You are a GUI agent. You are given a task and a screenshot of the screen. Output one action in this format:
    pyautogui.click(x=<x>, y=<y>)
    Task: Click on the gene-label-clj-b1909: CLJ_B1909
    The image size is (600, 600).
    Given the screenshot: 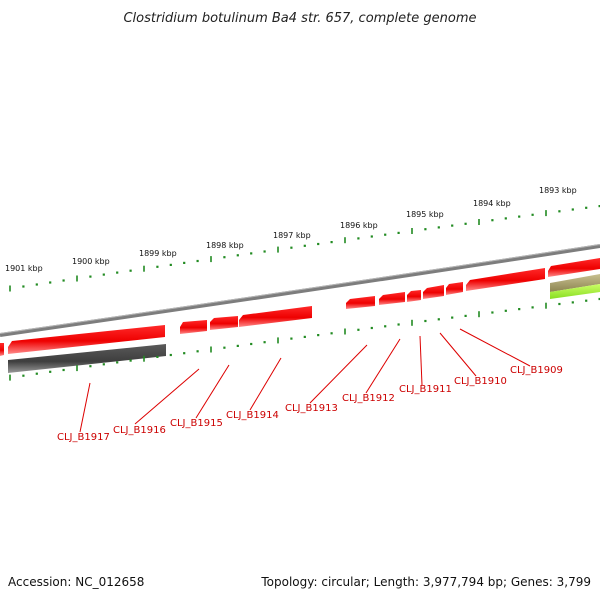 What is the action you would take?
    pyautogui.click(x=536, y=370)
    